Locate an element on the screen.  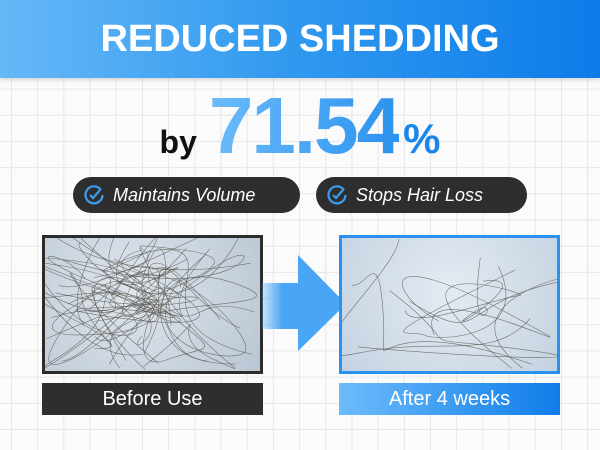
after-label: After 4 weeks is located at coordinates (449, 399).